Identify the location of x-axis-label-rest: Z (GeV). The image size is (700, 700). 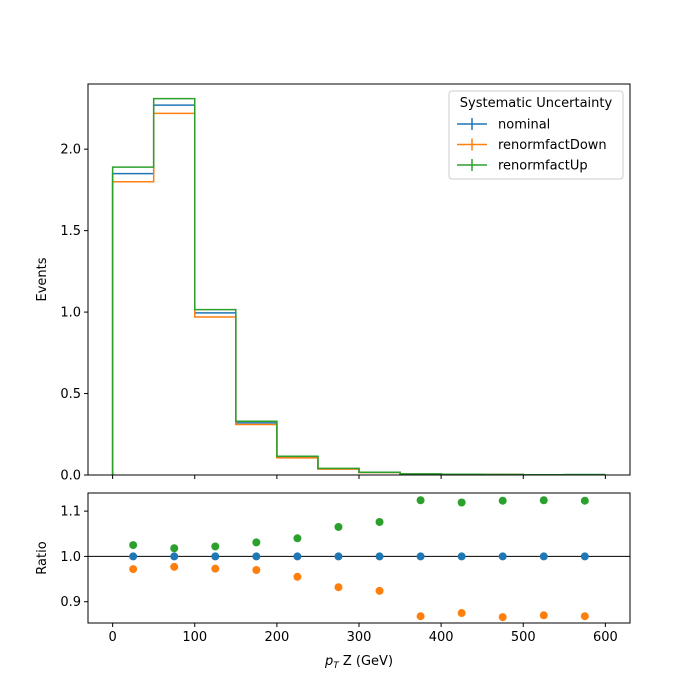
(366, 661).